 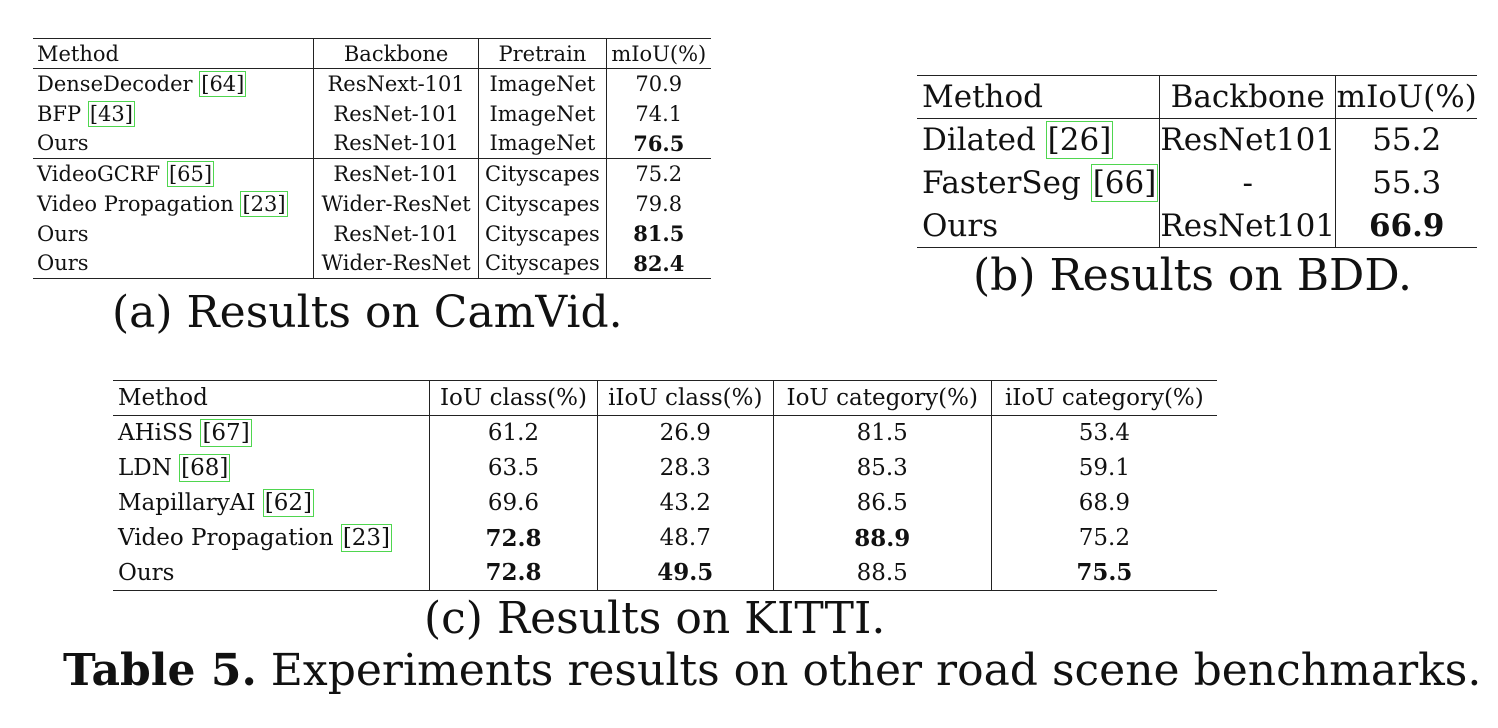 I want to click on miou-cell-best: 82.4, so click(x=659, y=263).